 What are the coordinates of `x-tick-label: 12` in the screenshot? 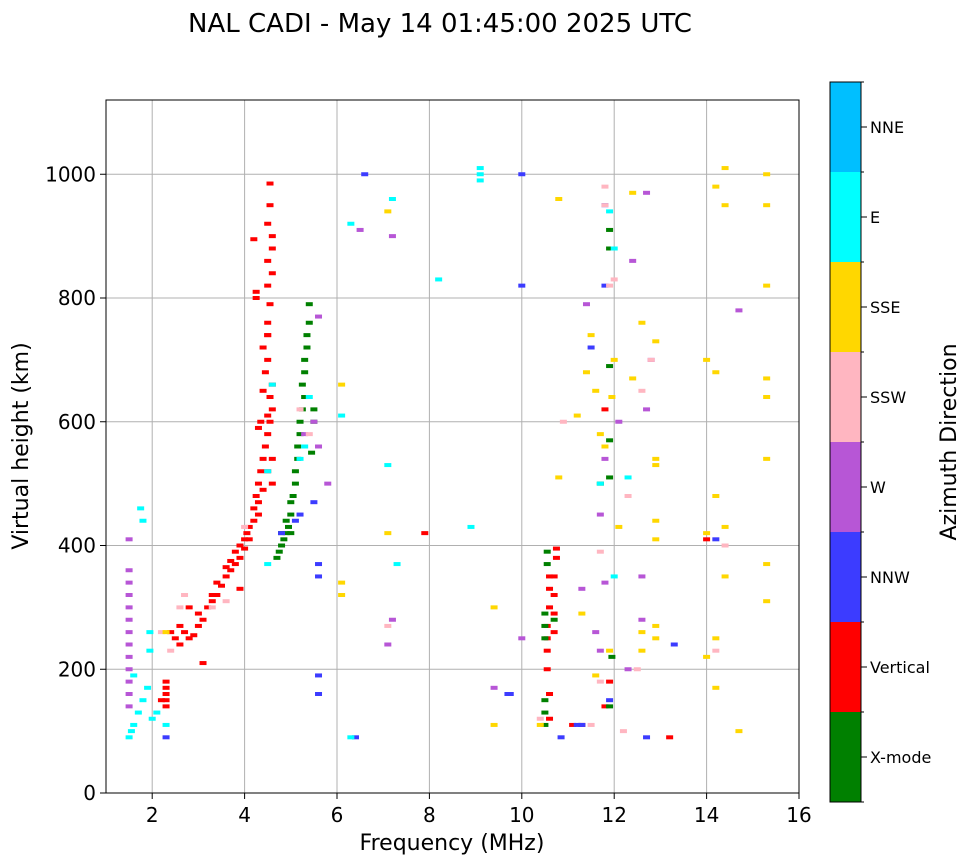 It's located at (613, 815).